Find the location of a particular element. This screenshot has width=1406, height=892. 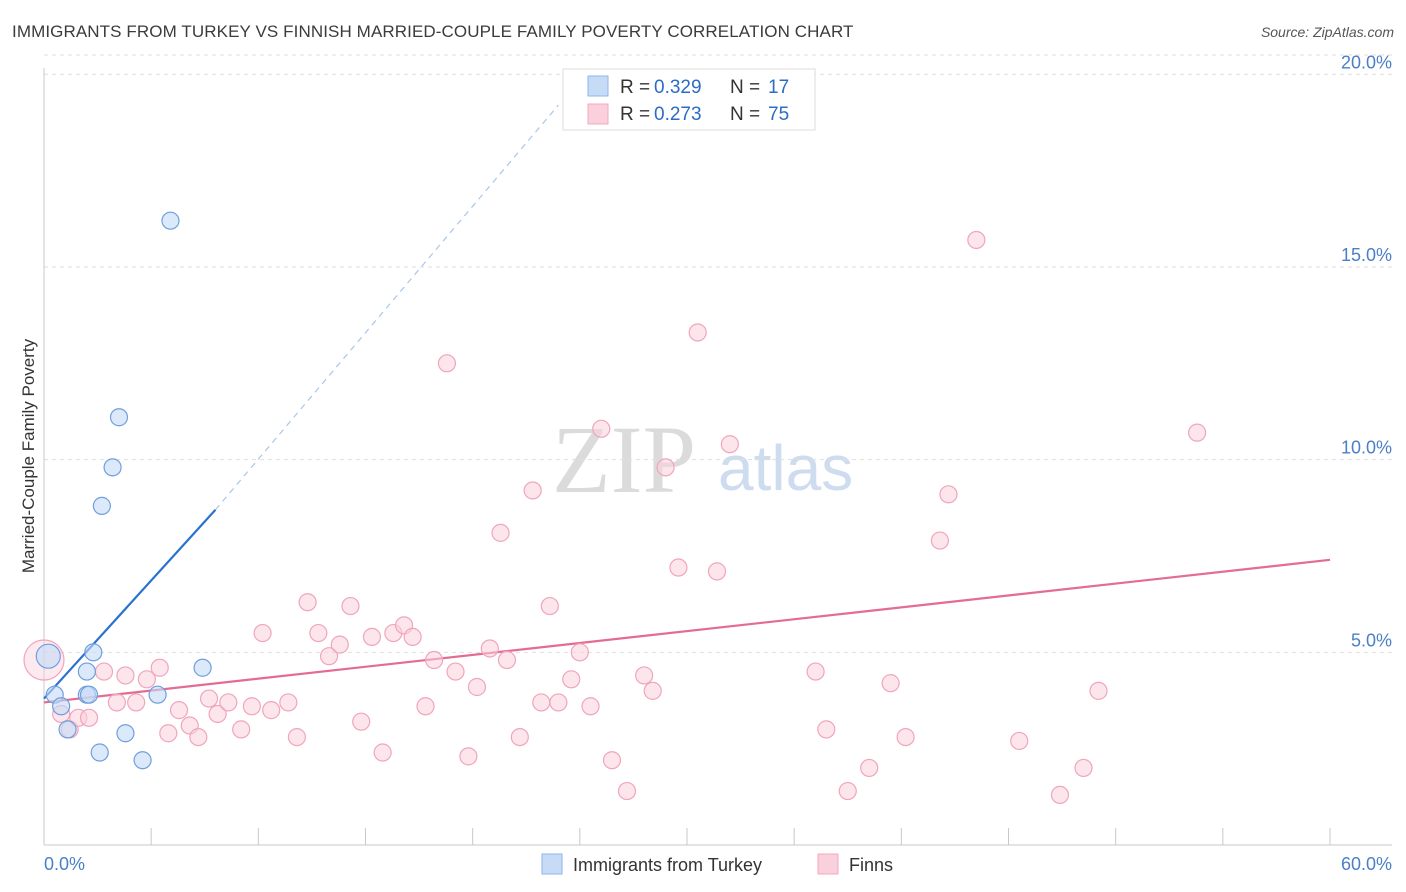

bottom-legend-label-turkey: Immigrants from Turkey is located at coordinates (667, 865).